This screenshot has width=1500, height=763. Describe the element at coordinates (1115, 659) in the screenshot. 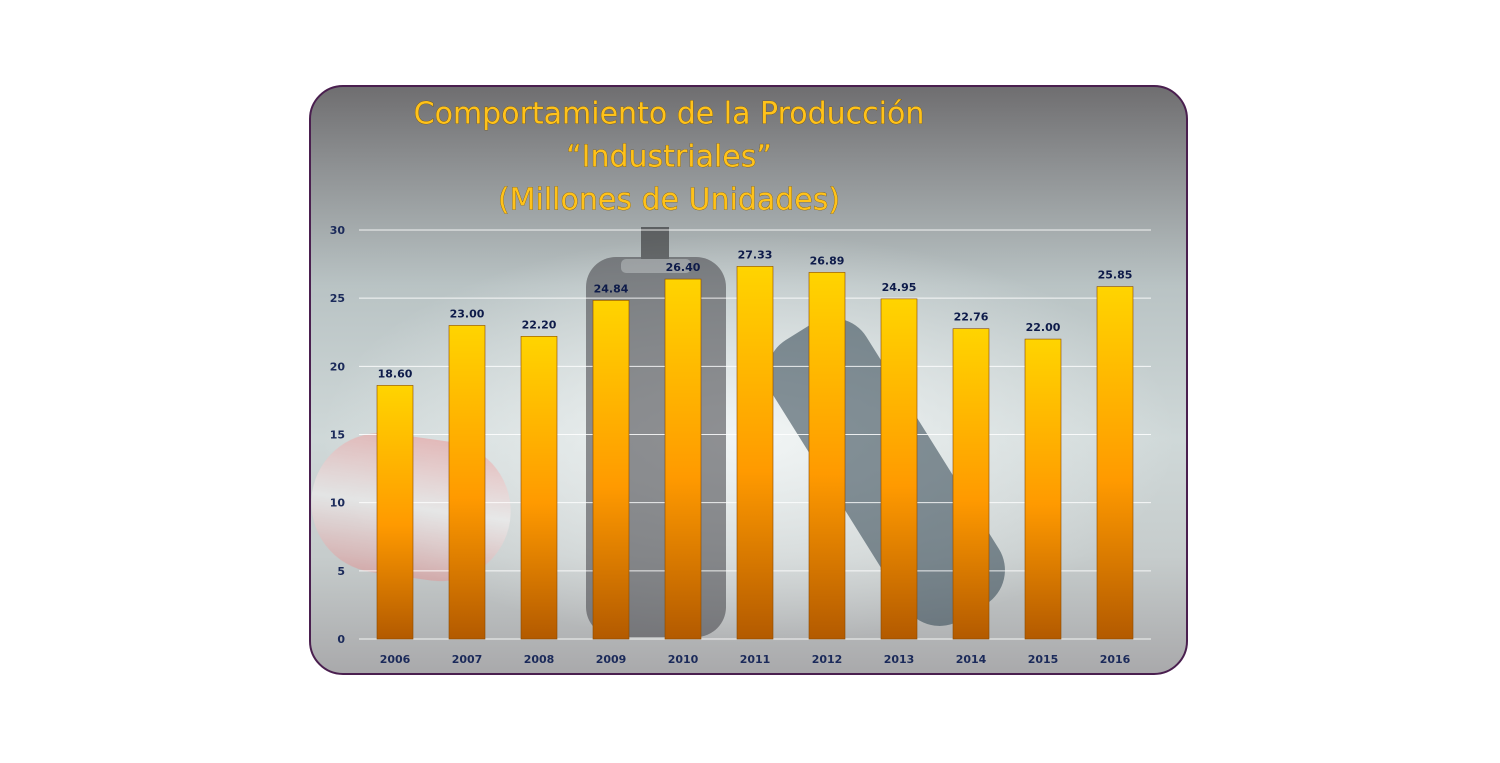

I see `x-tick-label-2016: 2016` at that location.